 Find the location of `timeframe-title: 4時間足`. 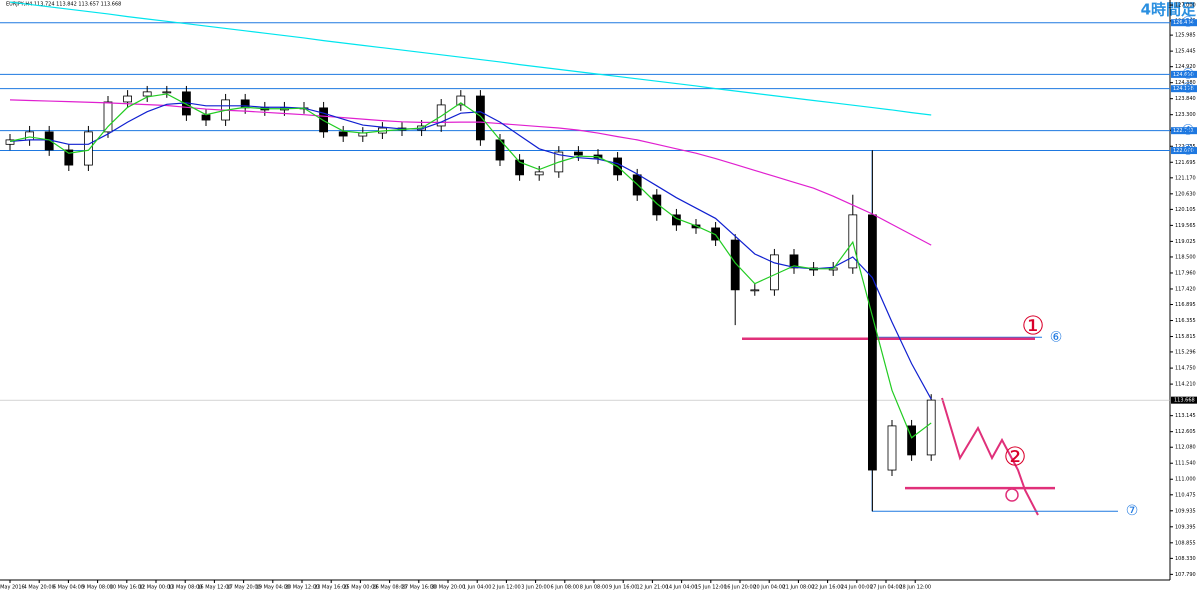

timeframe-title: 4時間足 is located at coordinates (1169, 10).